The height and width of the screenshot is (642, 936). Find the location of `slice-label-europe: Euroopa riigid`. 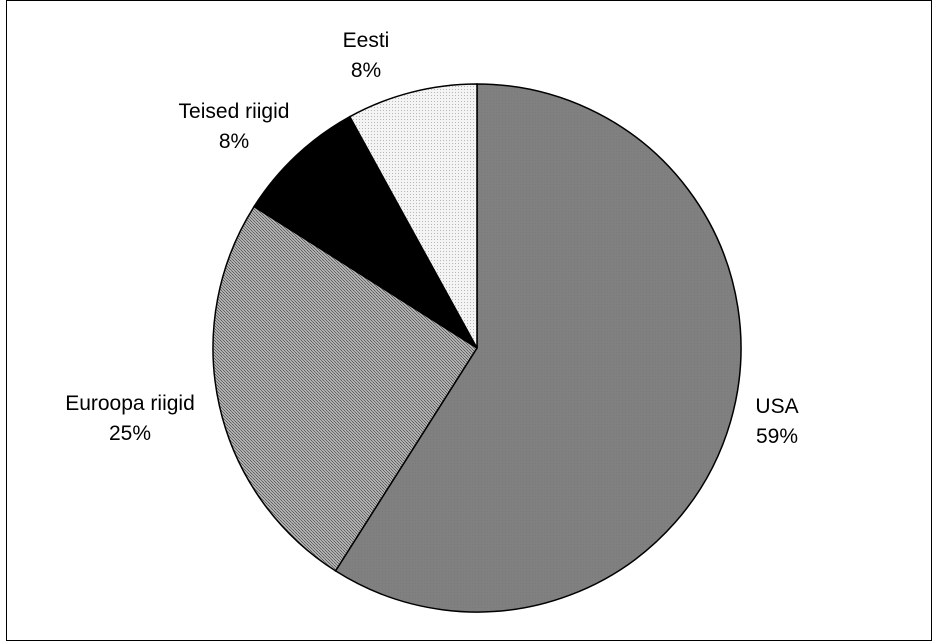

slice-label-europe: Euroopa riigid is located at coordinates (130, 403).